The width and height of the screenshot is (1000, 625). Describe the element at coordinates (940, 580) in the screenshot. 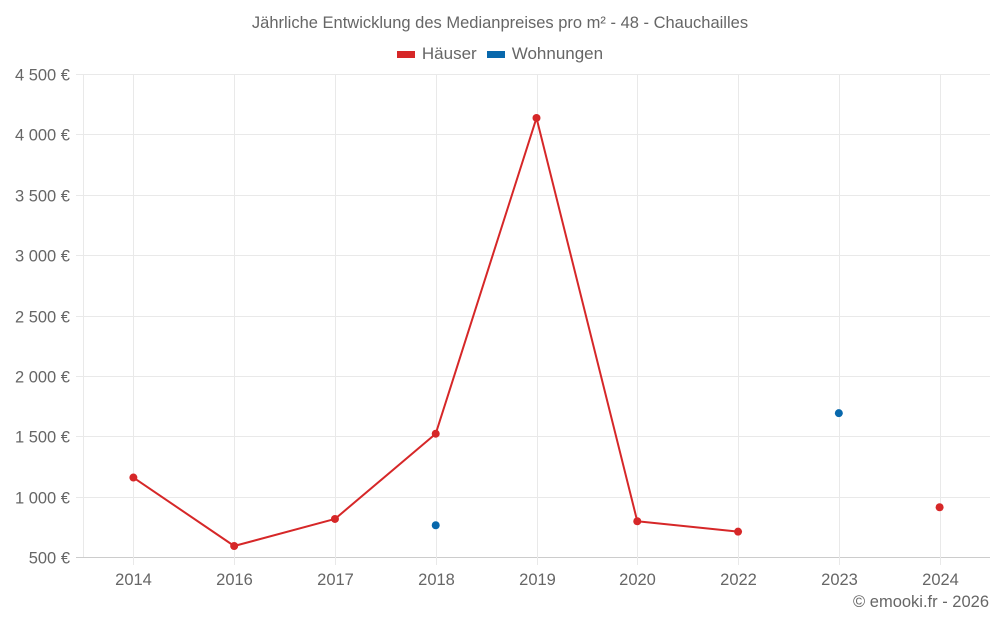

I see `x-tick-label: 2024` at that location.